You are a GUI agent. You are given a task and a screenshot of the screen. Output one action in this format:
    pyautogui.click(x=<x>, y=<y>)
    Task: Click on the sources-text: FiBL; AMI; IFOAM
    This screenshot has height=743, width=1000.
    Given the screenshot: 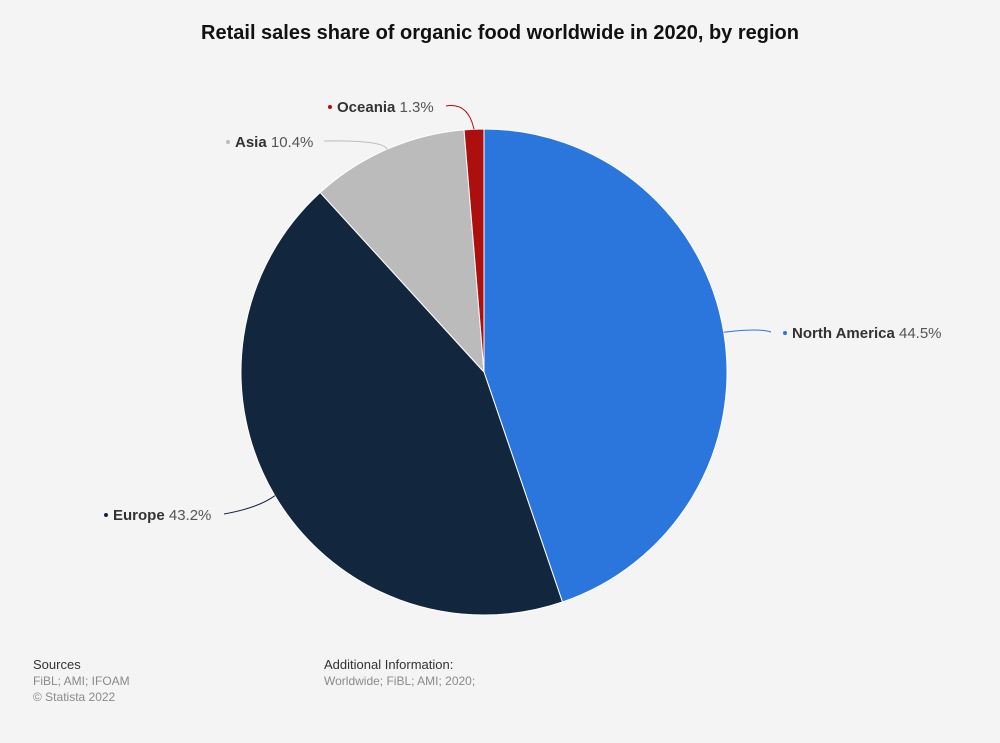 What is the action you would take?
    pyautogui.click(x=81, y=681)
    